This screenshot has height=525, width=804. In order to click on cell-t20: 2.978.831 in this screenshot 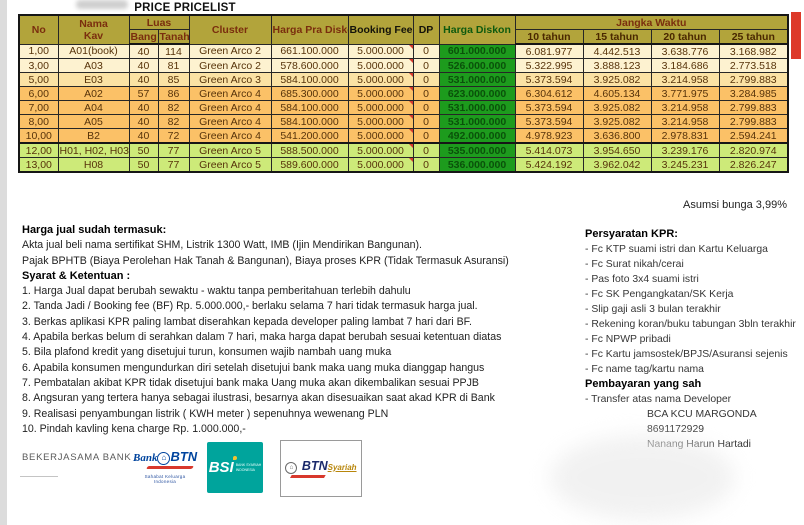, I will do `click(685, 136)`.